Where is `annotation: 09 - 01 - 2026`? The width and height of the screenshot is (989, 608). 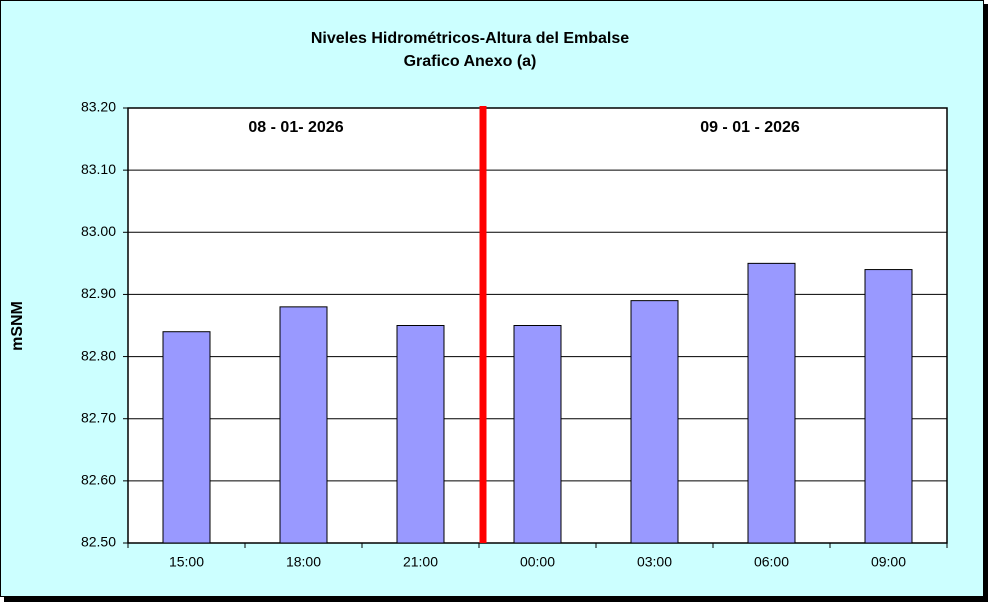 annotation: 09 - 01 - 2026 is located at coordinates (750, 127).